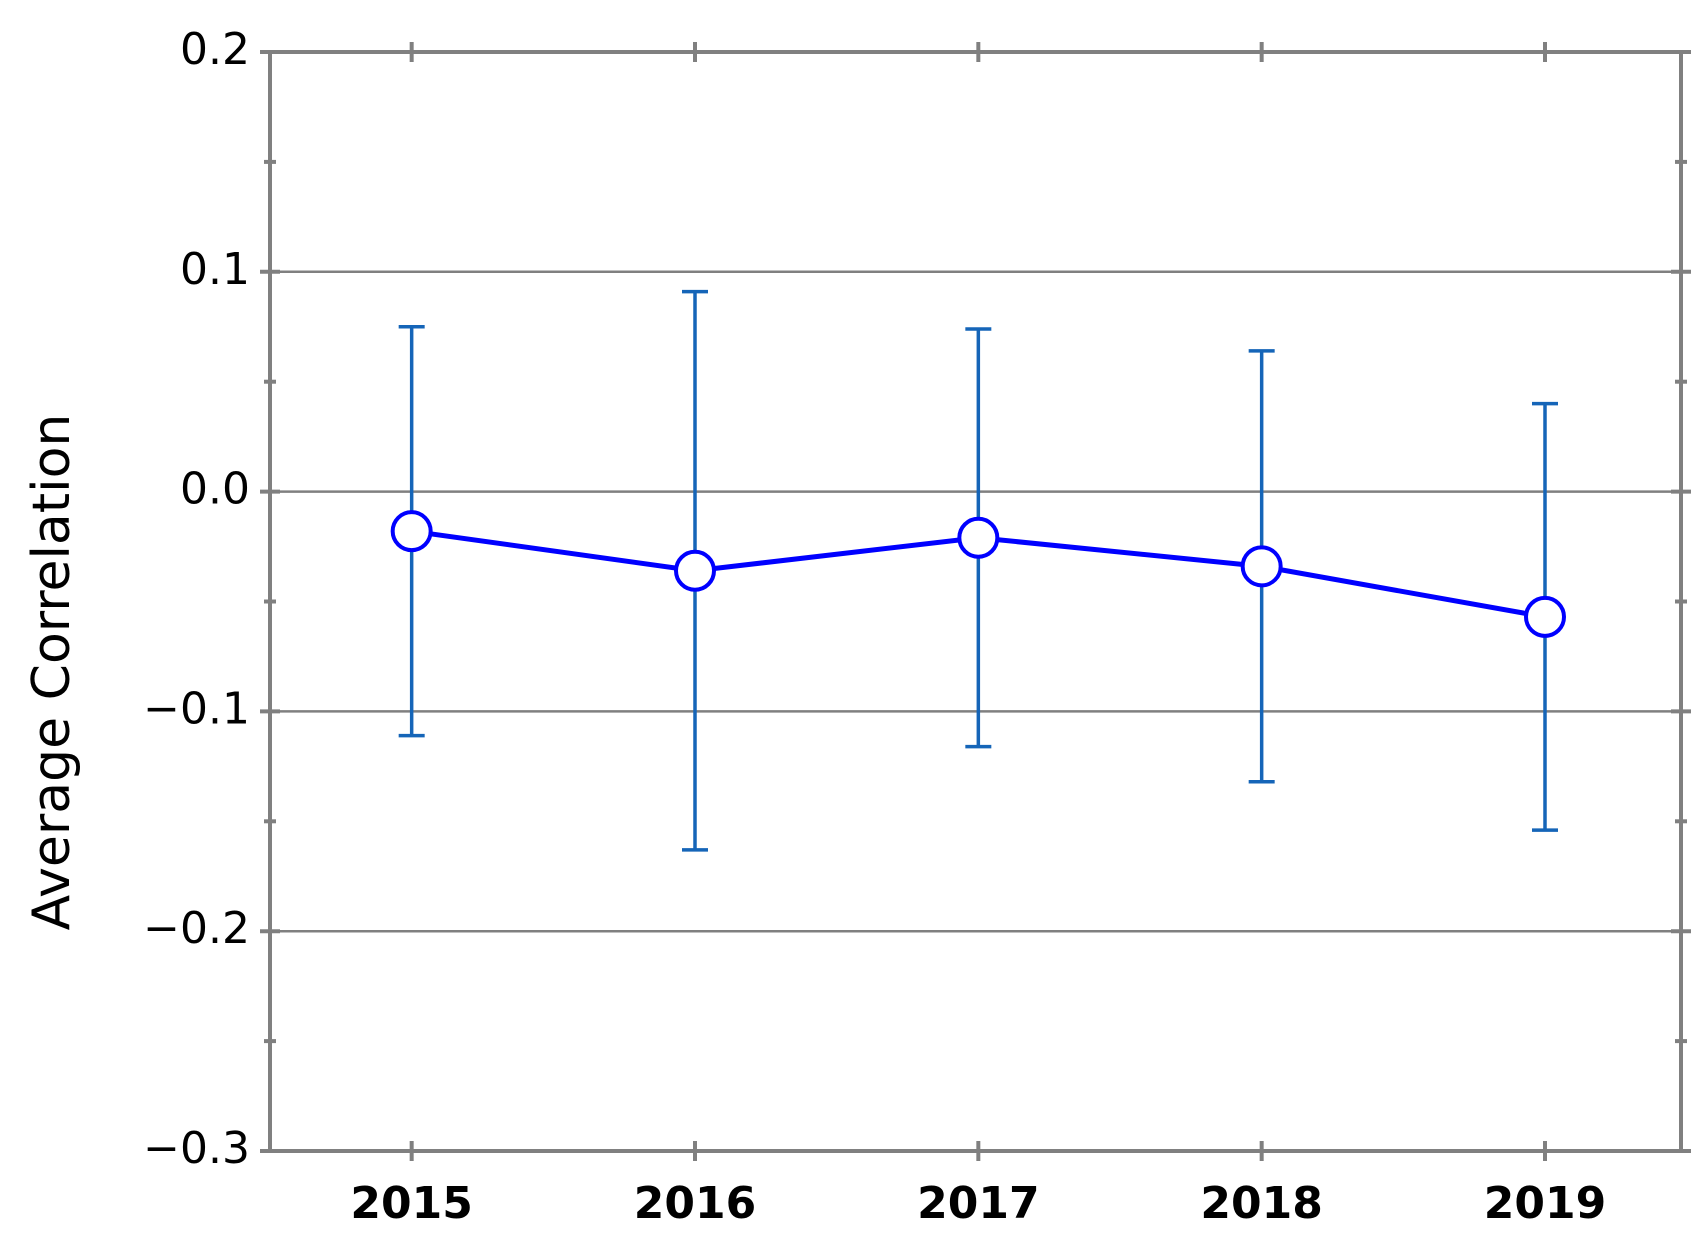 This screenshot has height=1248, width=1706. What do you see at coordinates (1261, 1203) in the screenshot?
I see `x-tick-label: 2018` at bounding box center [1261, 1203].